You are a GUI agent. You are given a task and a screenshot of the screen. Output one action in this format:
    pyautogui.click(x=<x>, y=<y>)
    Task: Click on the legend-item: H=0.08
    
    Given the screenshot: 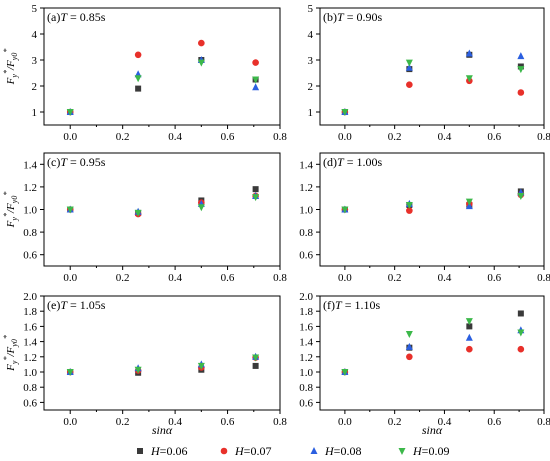 What is the action you would take?
    pyautogui.click(x=335, y=451)
    